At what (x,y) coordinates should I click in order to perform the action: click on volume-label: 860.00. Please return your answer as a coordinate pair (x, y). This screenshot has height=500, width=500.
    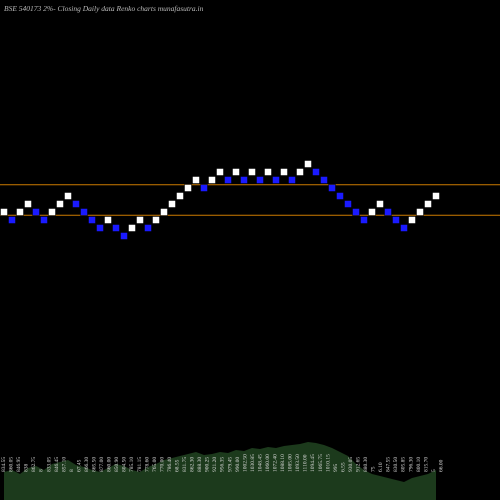
    Looking at the image, I should click on (110, 464).